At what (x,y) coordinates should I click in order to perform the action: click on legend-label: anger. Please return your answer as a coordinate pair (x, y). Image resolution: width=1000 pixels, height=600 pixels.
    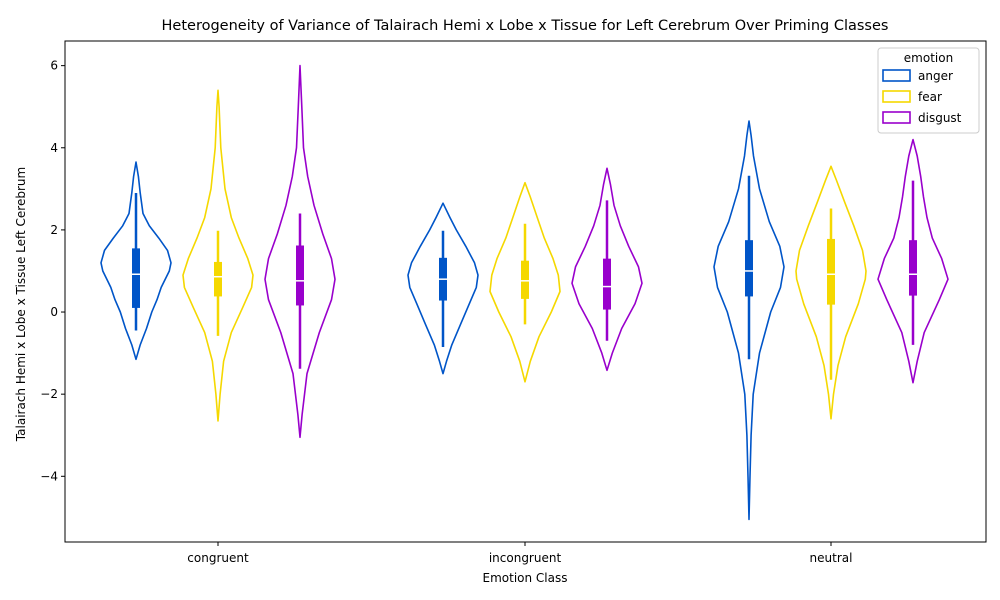
    Looking at the image, I should click on (935, 76).